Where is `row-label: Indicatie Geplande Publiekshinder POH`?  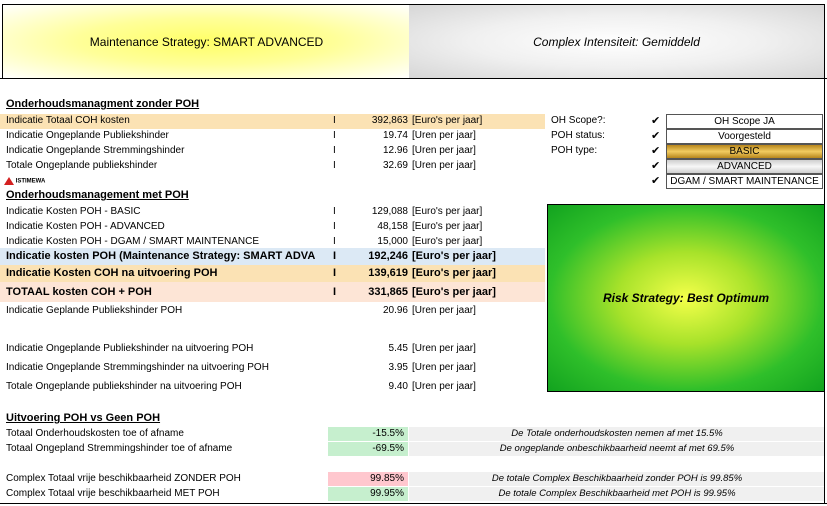
row-label: Indicatie Geplande Publiekshinder POH is located at coordinates (94, 310).